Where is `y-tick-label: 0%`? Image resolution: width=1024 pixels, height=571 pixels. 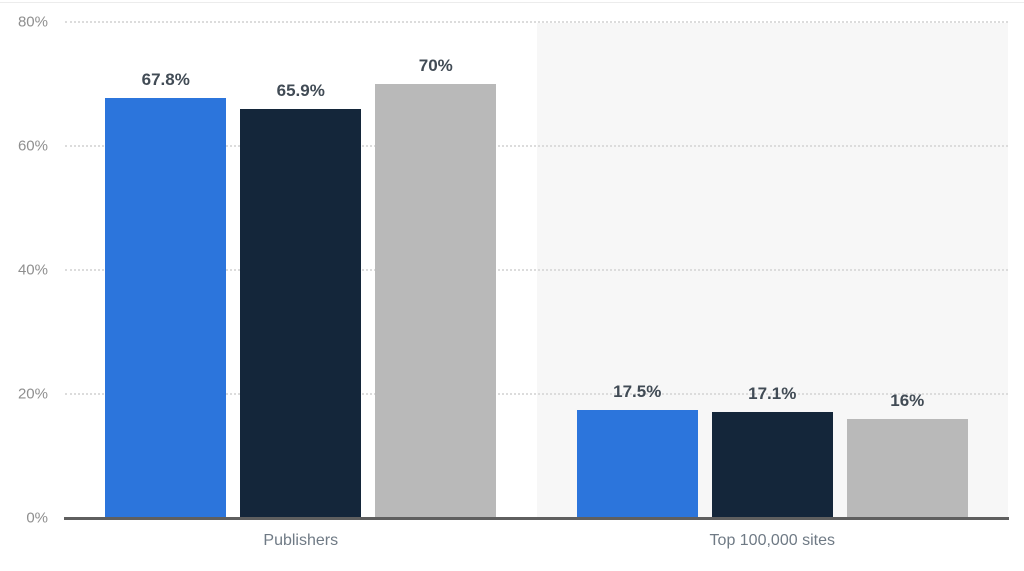 y-tick-label: 0% is located at coordinates (37, 518).